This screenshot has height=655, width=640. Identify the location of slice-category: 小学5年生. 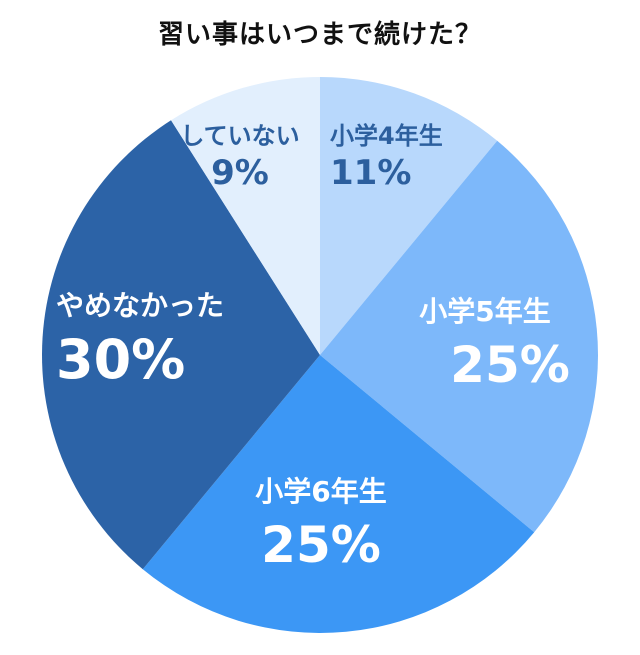
(485, 311).